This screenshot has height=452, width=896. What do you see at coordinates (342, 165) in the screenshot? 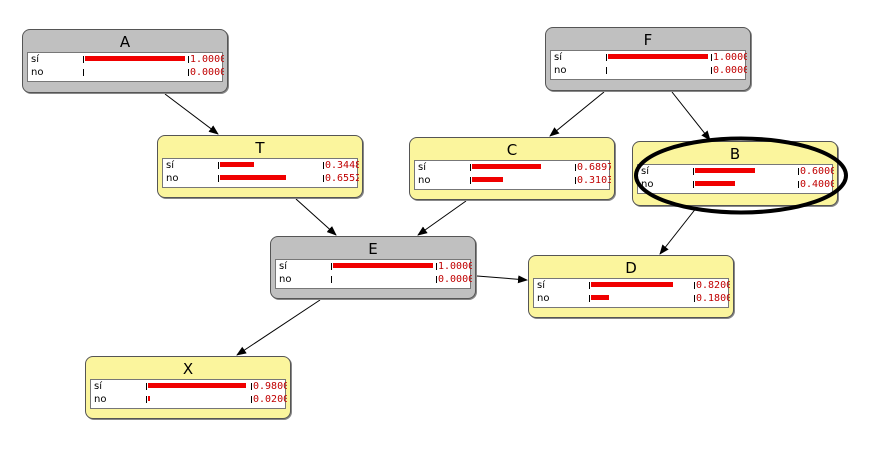
I see `probability-value: 0.3448` at bounding box center [342, 165].